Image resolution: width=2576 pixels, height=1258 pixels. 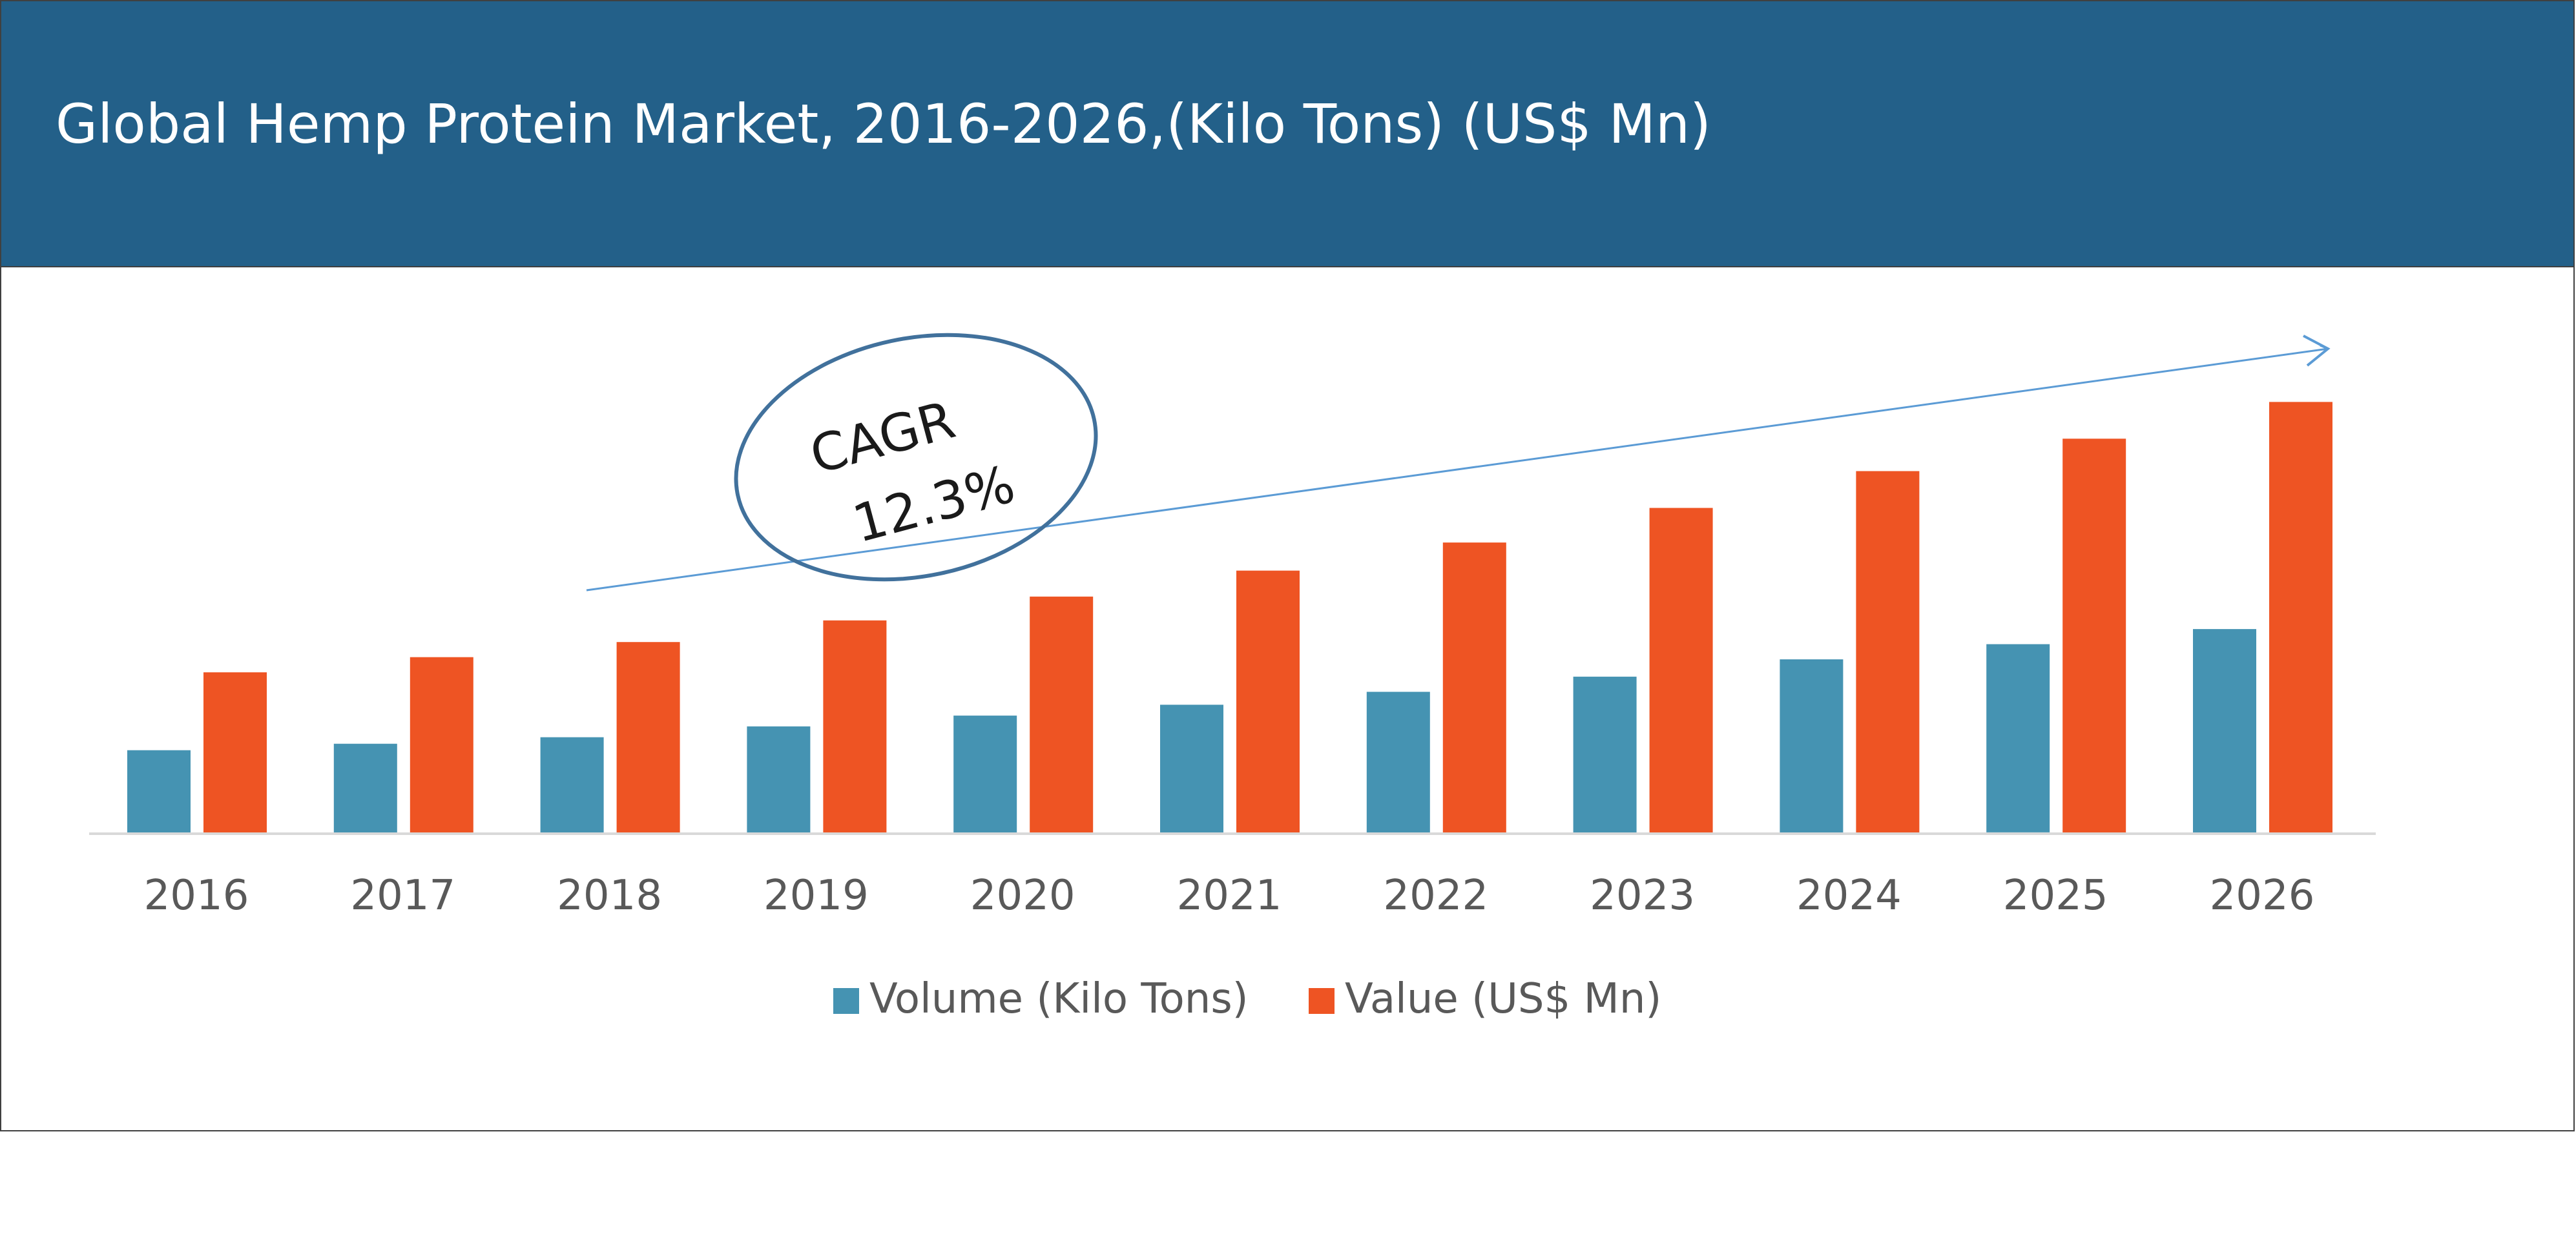 I want to click on x-tick-label-2018: 2018, so click(x=609, y=896).